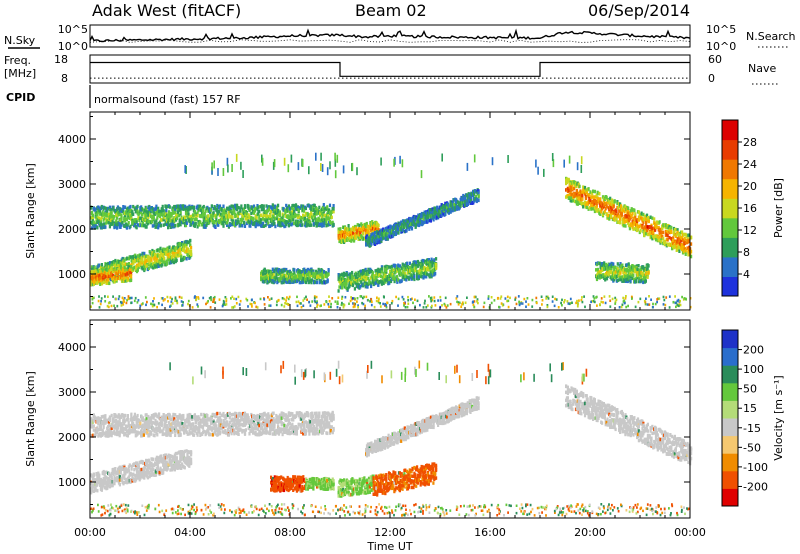  Describe the element at coordinates (612, 299) in the screenshot. I see `ground-scatter-point` at that location.